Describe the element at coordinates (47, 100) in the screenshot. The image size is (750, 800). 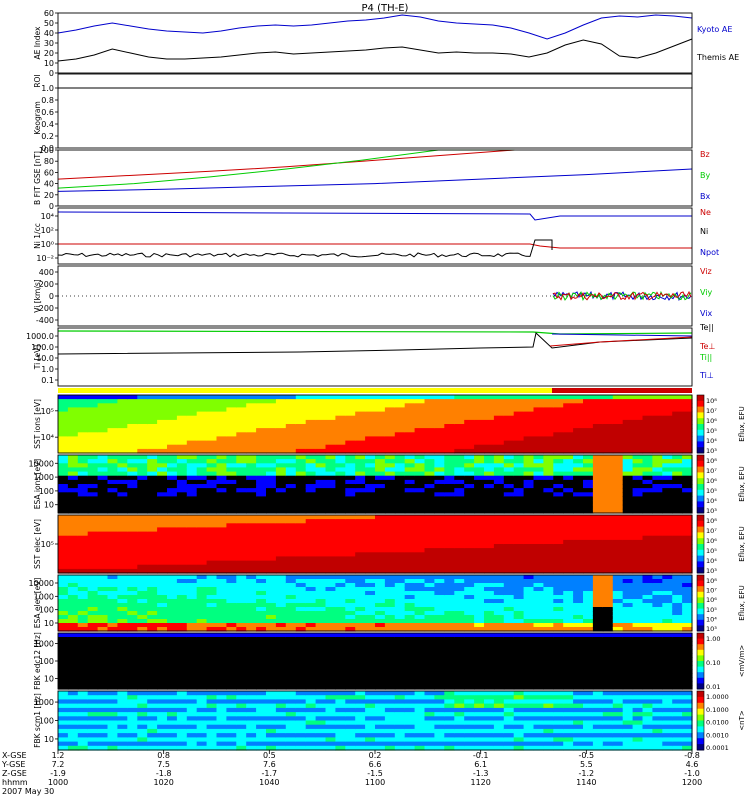
I see `y-tick-label: 0.8` at that location.